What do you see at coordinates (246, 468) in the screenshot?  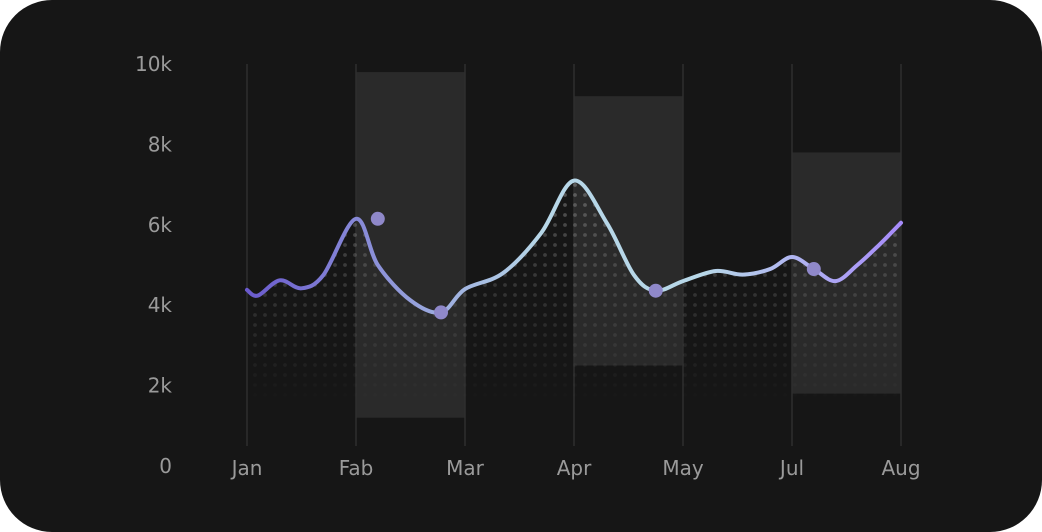 I see `x-tick-label: Jan` at bounding box center [246, 468].